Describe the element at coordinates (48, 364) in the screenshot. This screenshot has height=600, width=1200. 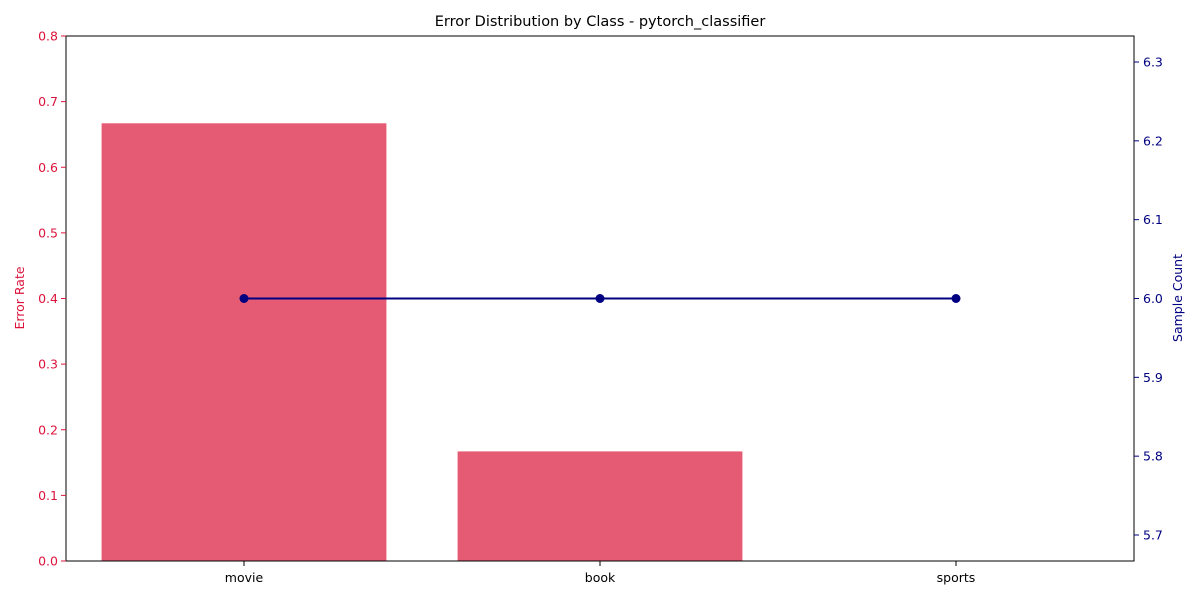
I see `left-tick-label: 0.3` at that location.